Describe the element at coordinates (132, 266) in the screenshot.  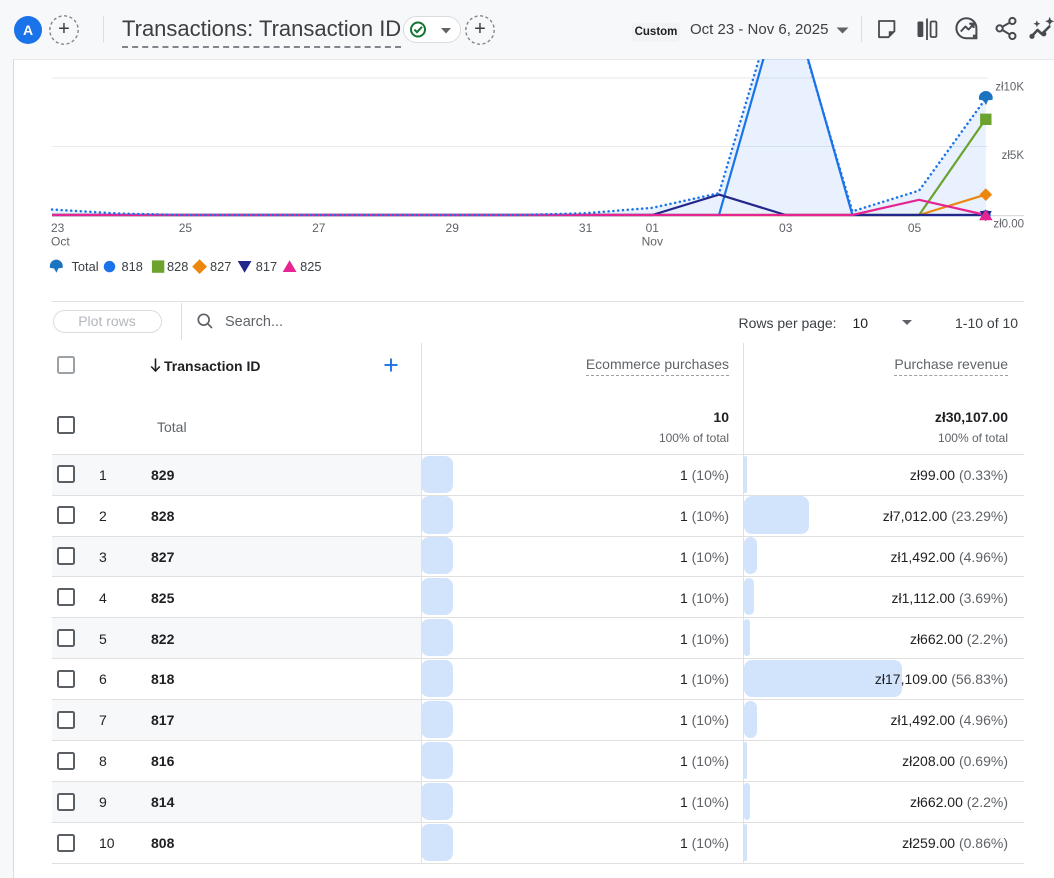
I see `svg-text: 818` at that location.